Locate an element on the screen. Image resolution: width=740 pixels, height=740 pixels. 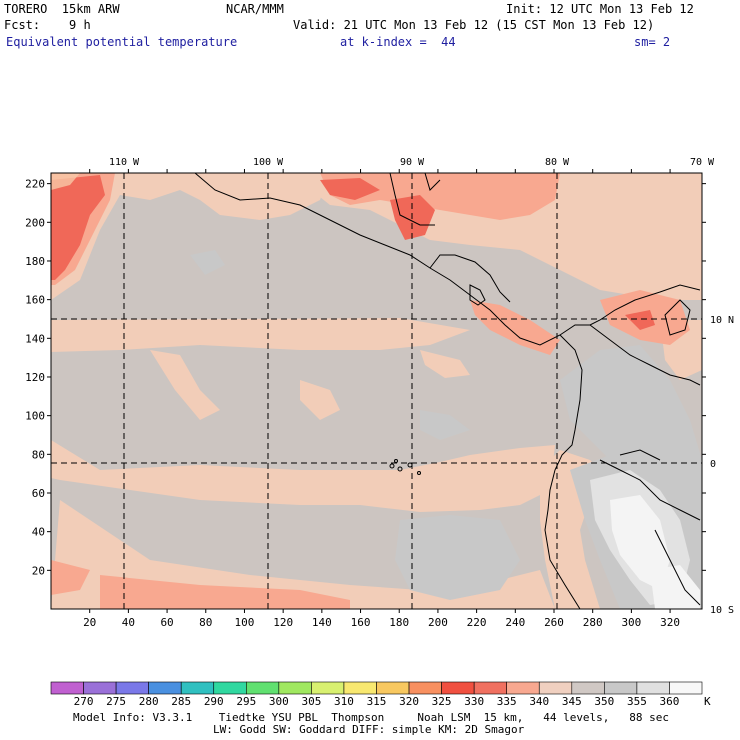
latitude-label: 0 is located at coordinates (713, 464).